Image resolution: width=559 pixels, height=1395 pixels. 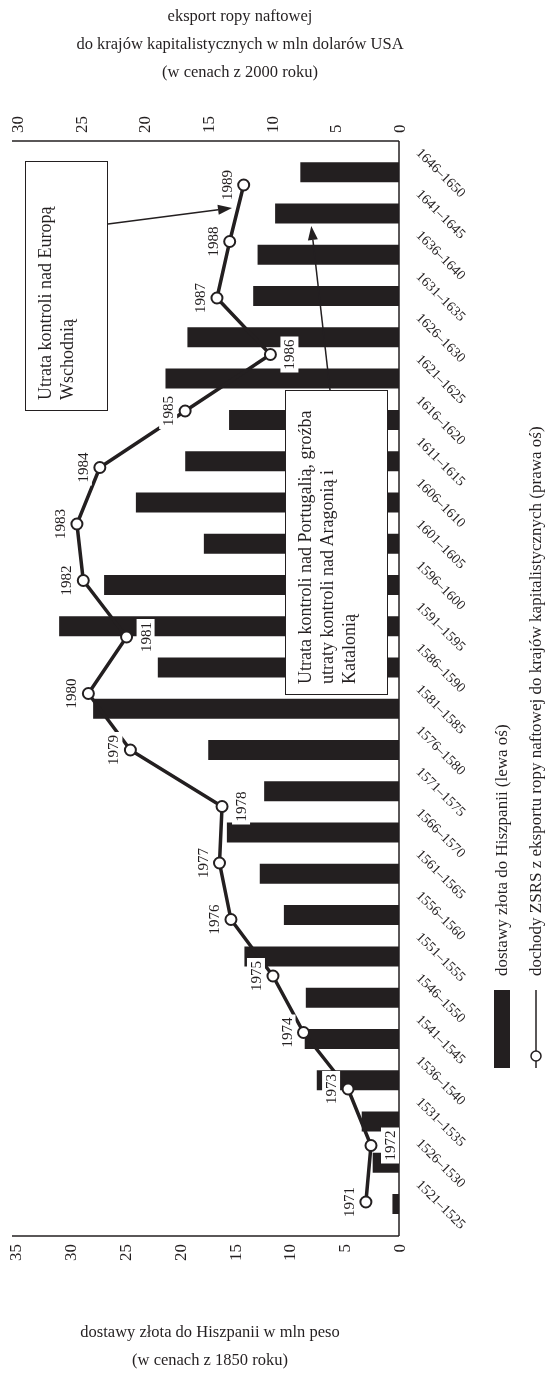 What do you see at coordinates (71, 693) in the screenshot?
I see `data-label: 1980` at bounding box center [71, 693].